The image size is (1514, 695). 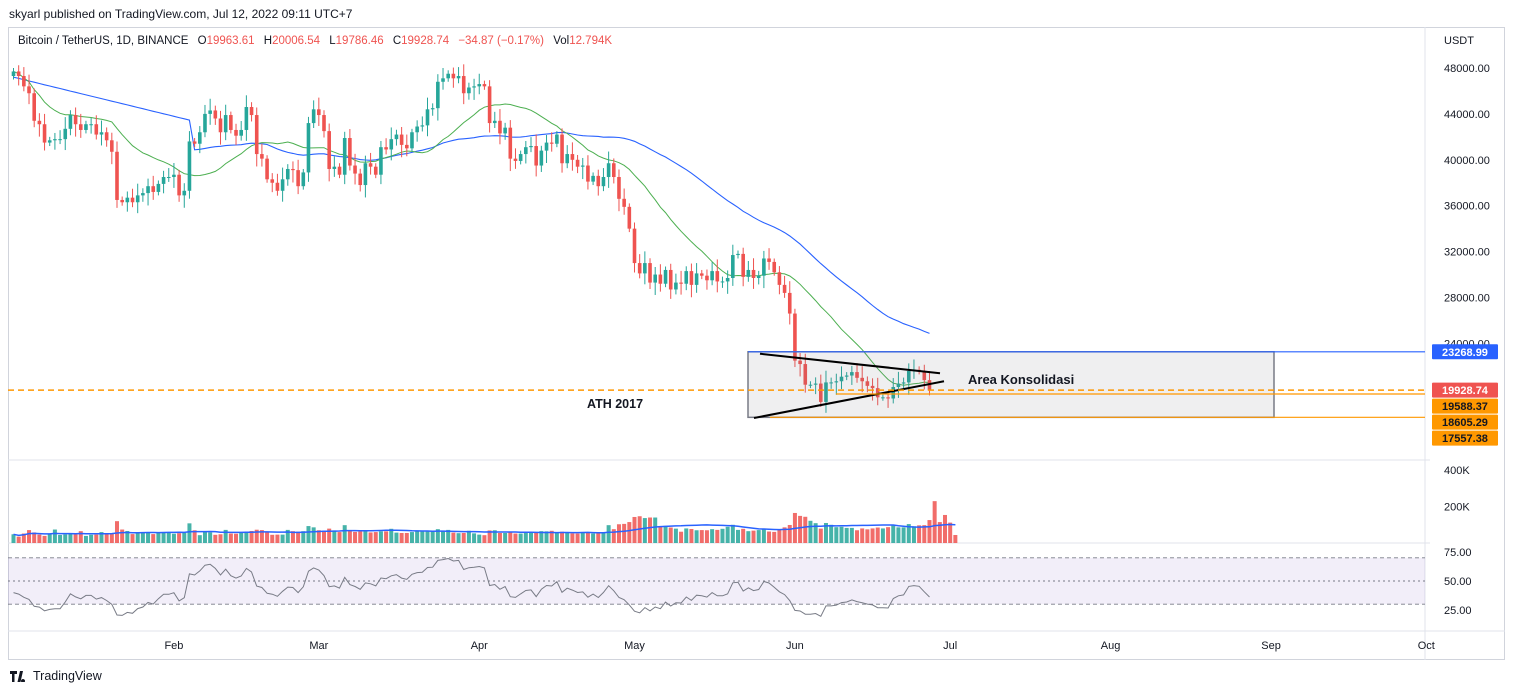 What do you see at coordinates (1458, 611) in the screenshot?
I see `rsi-tick-label: 25.00` at bounding box center [1458, 611].